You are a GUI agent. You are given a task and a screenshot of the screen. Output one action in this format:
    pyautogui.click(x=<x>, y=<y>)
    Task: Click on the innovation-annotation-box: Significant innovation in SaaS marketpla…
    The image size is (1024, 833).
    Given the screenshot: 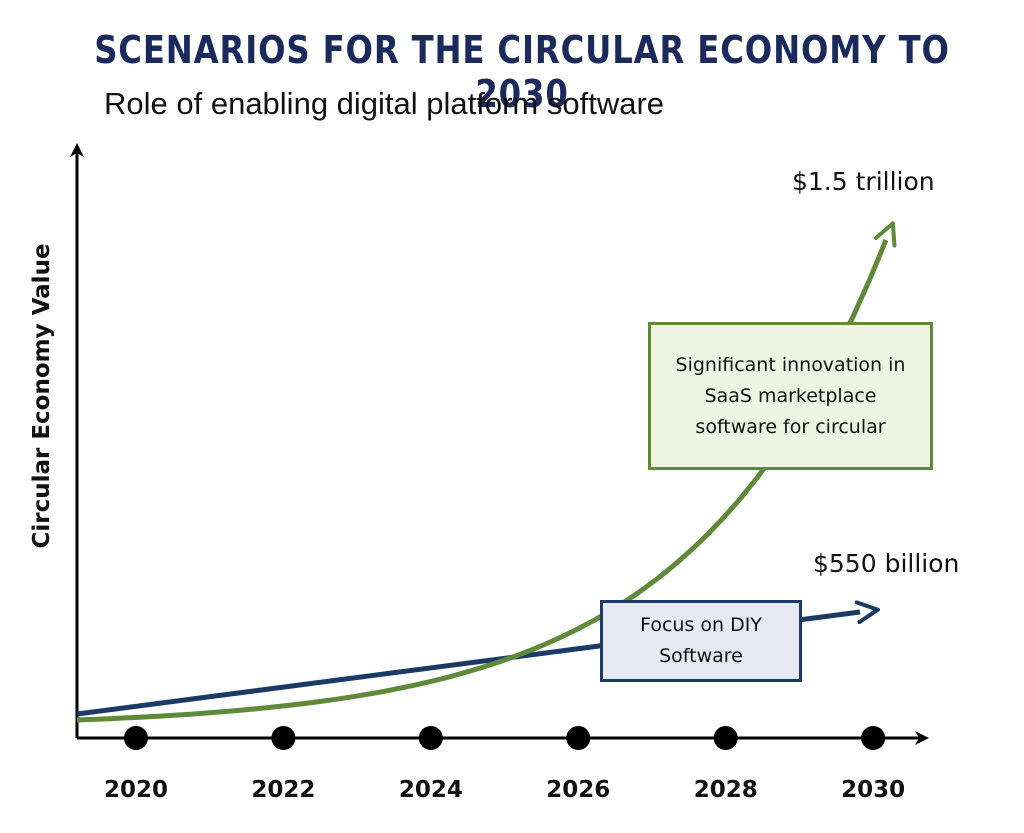 What is the action you would take?
    pyautogui.click(x=790, y=396)
    